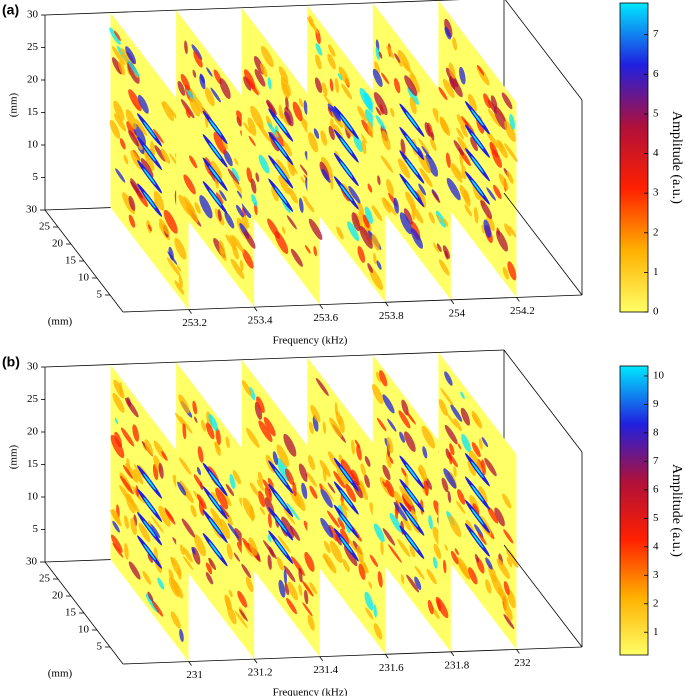 Image resolution: width=685 pixels, height=696 pixels. I want to click on colorbar-tick-label: 2, so click(656, 603).